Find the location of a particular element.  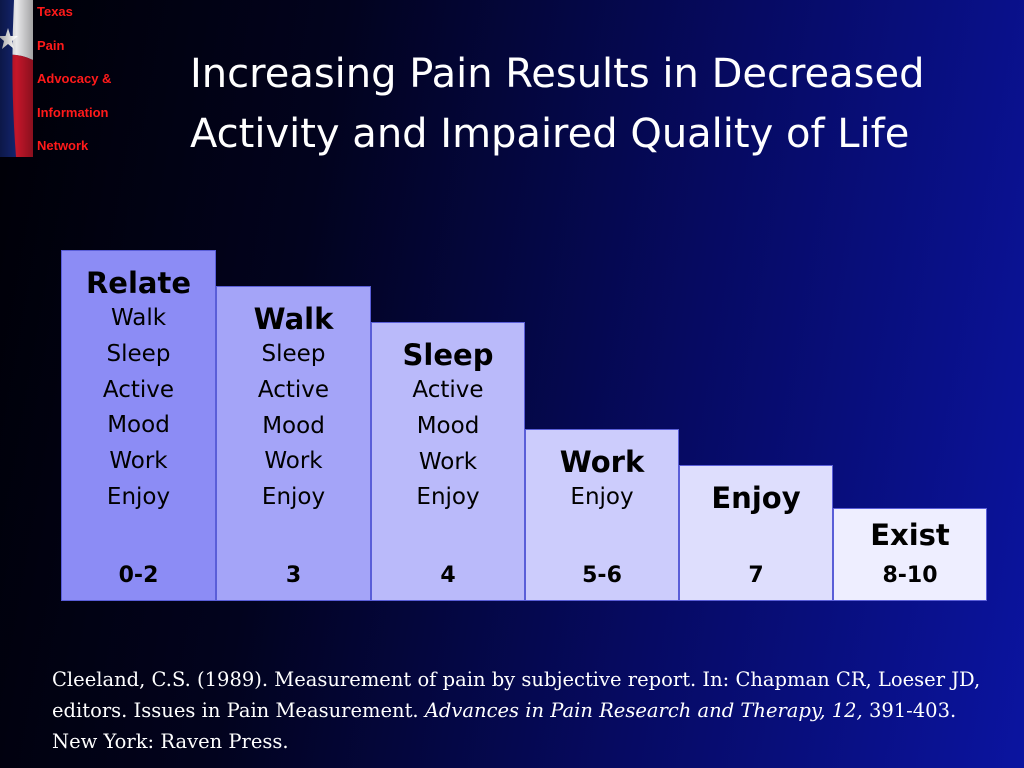

column-heading: Relate is located at coordinates (138, 283).